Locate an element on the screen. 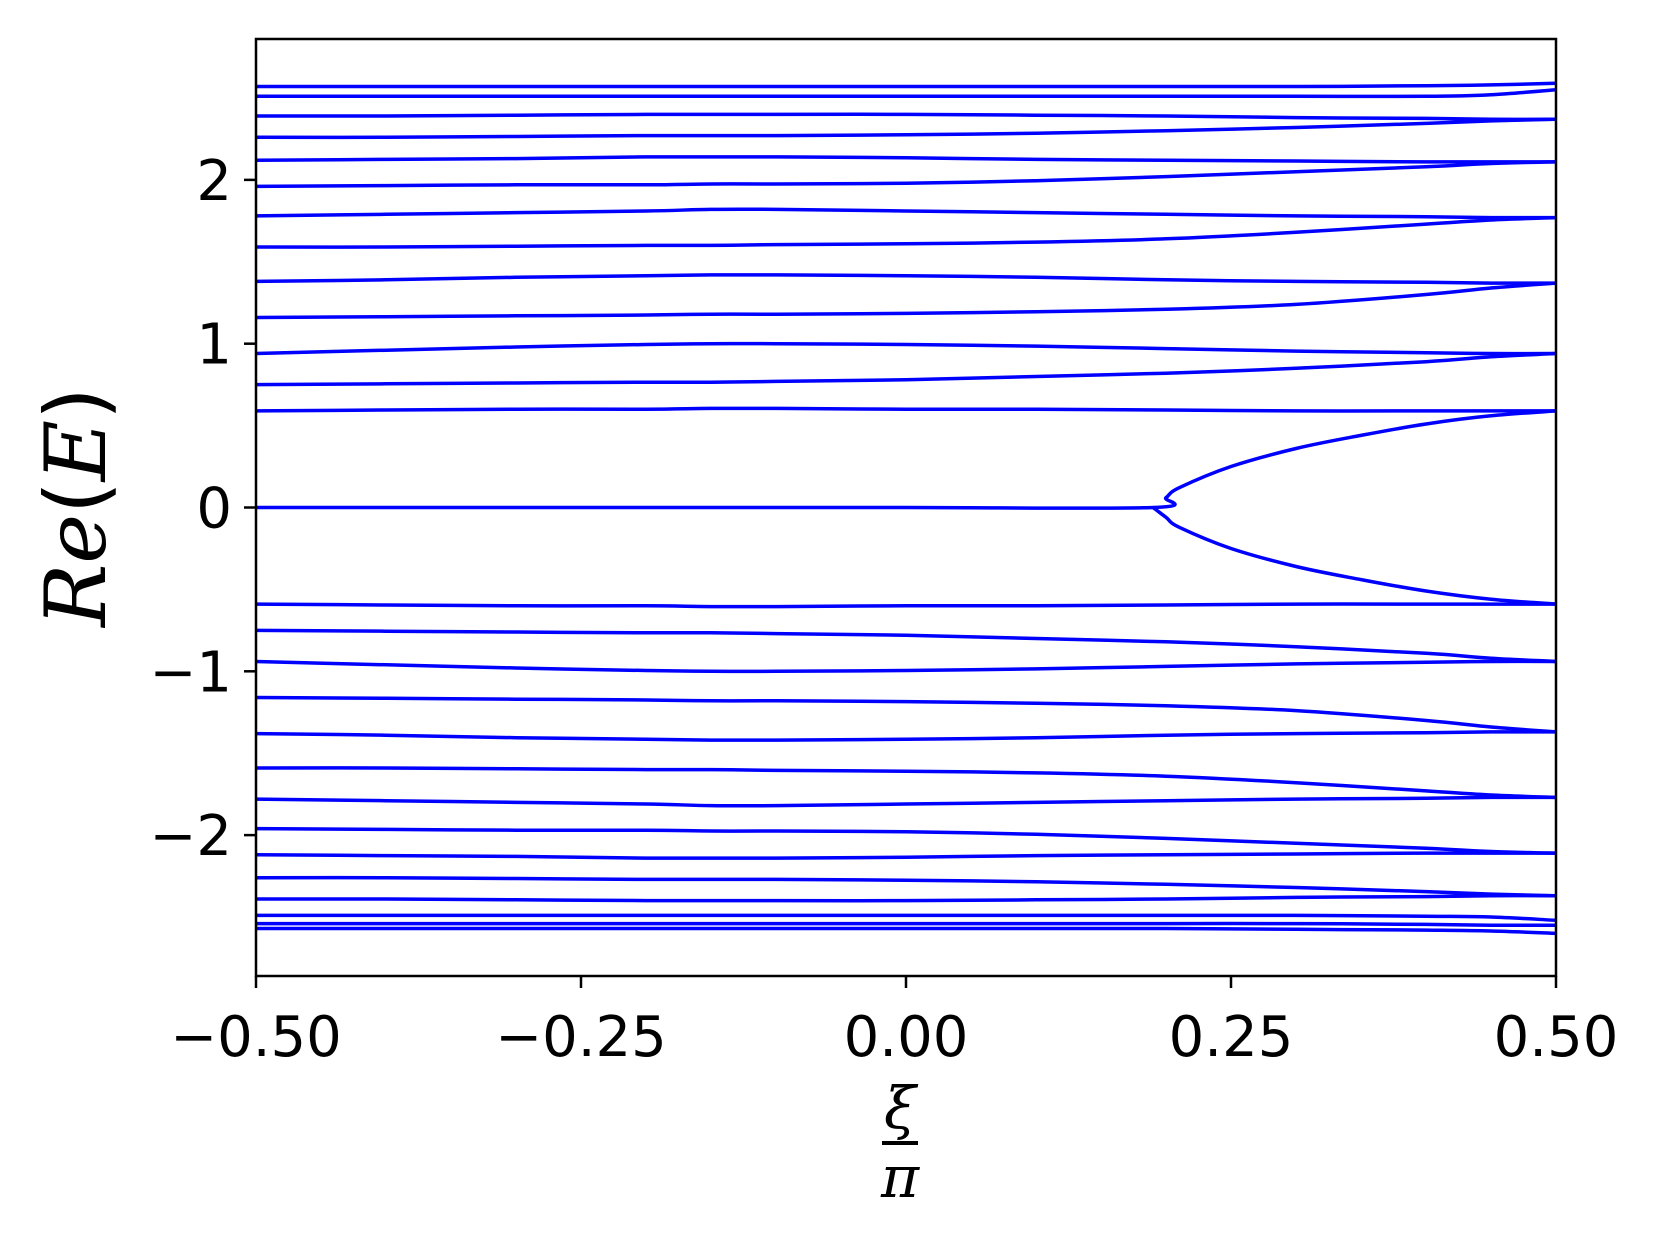  x-axis-label-denominator: π is located at coordinates (900, 1177).